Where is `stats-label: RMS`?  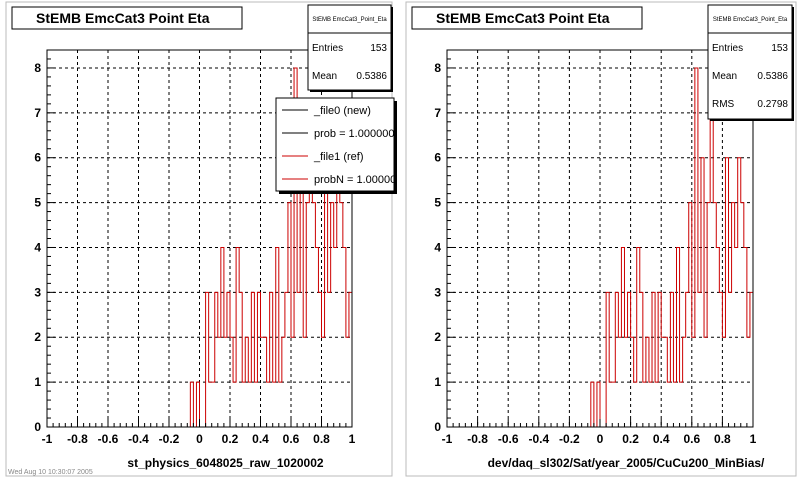 stats-label: RMS is located at coordinates (723, 104).